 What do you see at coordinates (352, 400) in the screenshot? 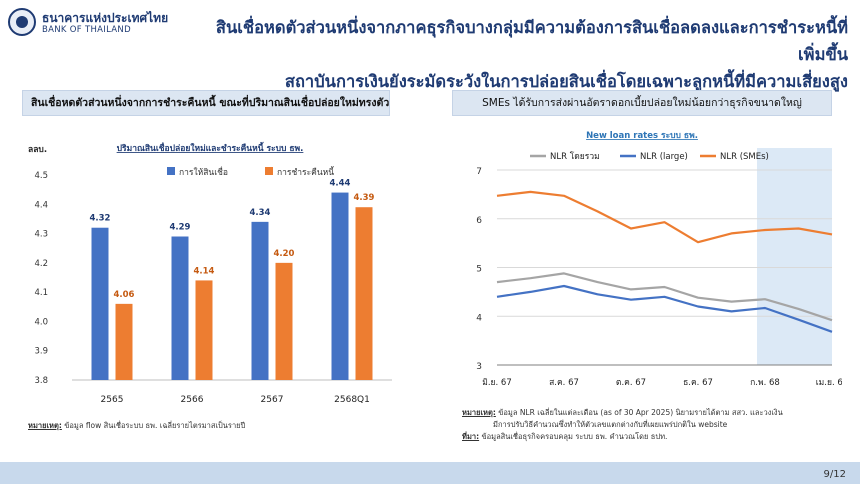
I see `bar-x-tick-3: 2568Q1` at bounding box center [352, 400].